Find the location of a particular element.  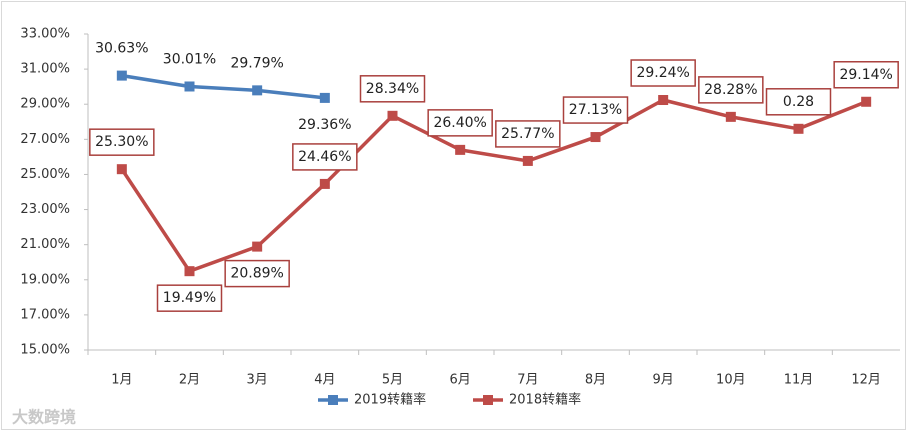

y-tick-label: 17.00% is located at coordinates (45, 314).